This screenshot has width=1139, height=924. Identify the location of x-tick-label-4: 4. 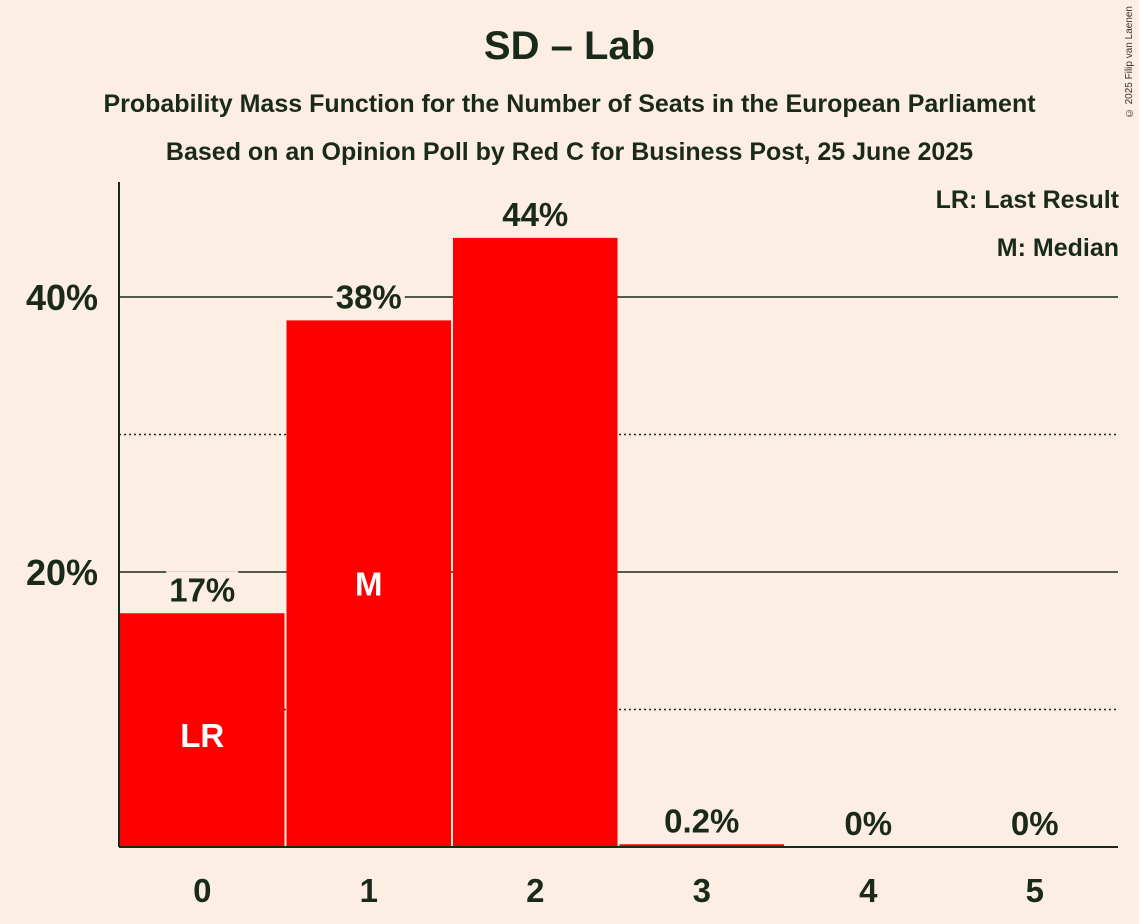
(868, 890).